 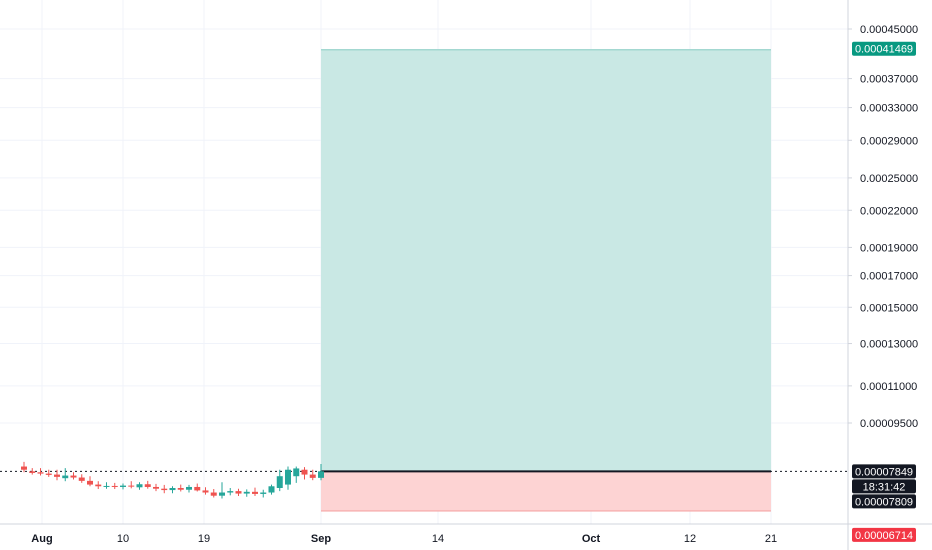 What do you see at coordinates (172, 480) in the screenshot?
I see `candles` at bounding box center [172, 480].